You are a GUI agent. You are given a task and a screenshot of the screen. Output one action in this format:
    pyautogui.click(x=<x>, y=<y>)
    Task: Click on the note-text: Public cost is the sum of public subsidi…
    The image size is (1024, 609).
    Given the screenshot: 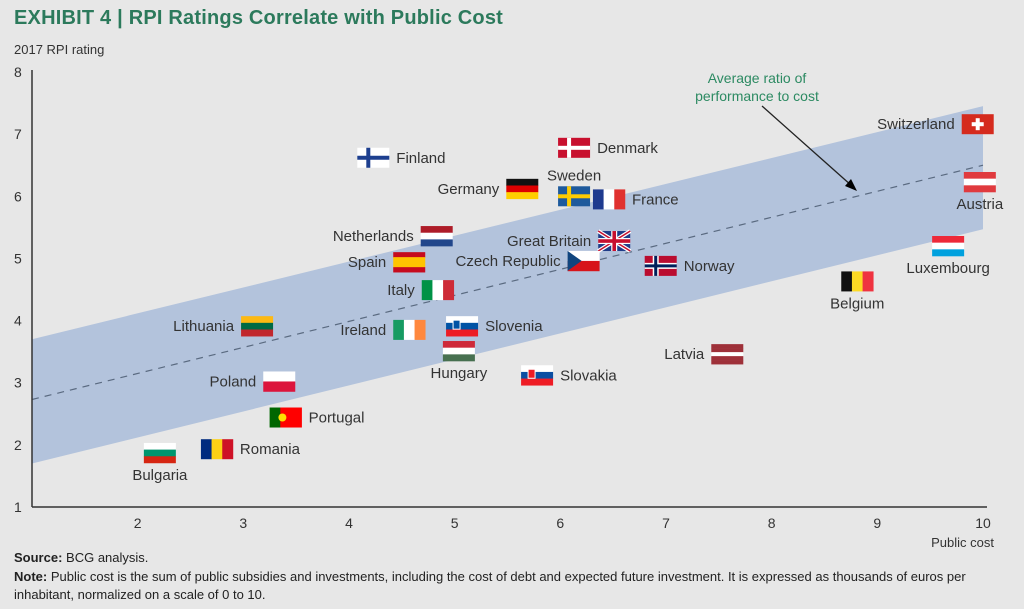 What is the action you would take?
    pyautogui.click(x=490, y=585)
    